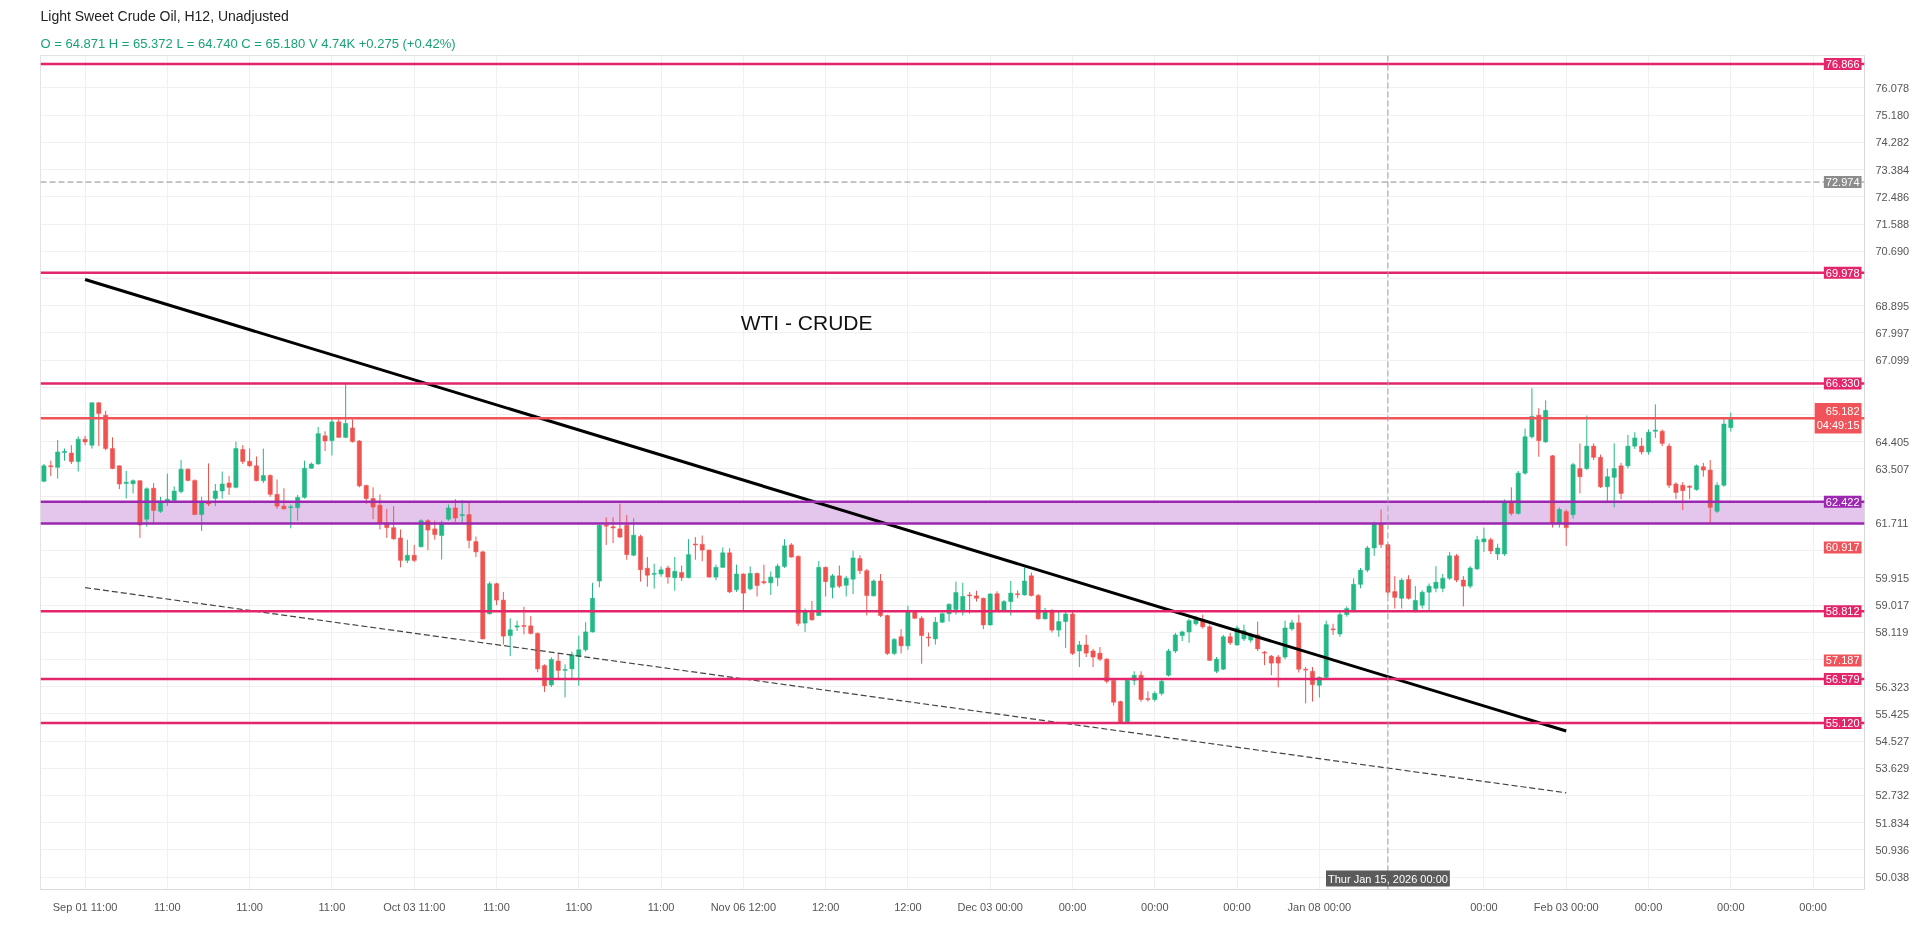 Image resolution: width=1920 pixels, height=943 pixels. What do you see at coordinates (1892, 523) in the screenshot?
I see `y-tick-label: 61.711` at bounding box center [1892, 523].